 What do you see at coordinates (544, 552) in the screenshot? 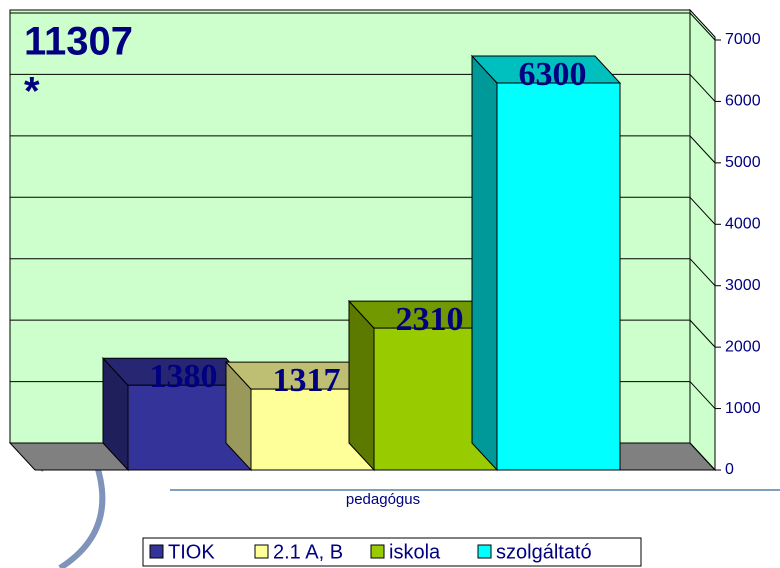
I see `legend-label: szolgáltató` at bounding box center [544, 552].